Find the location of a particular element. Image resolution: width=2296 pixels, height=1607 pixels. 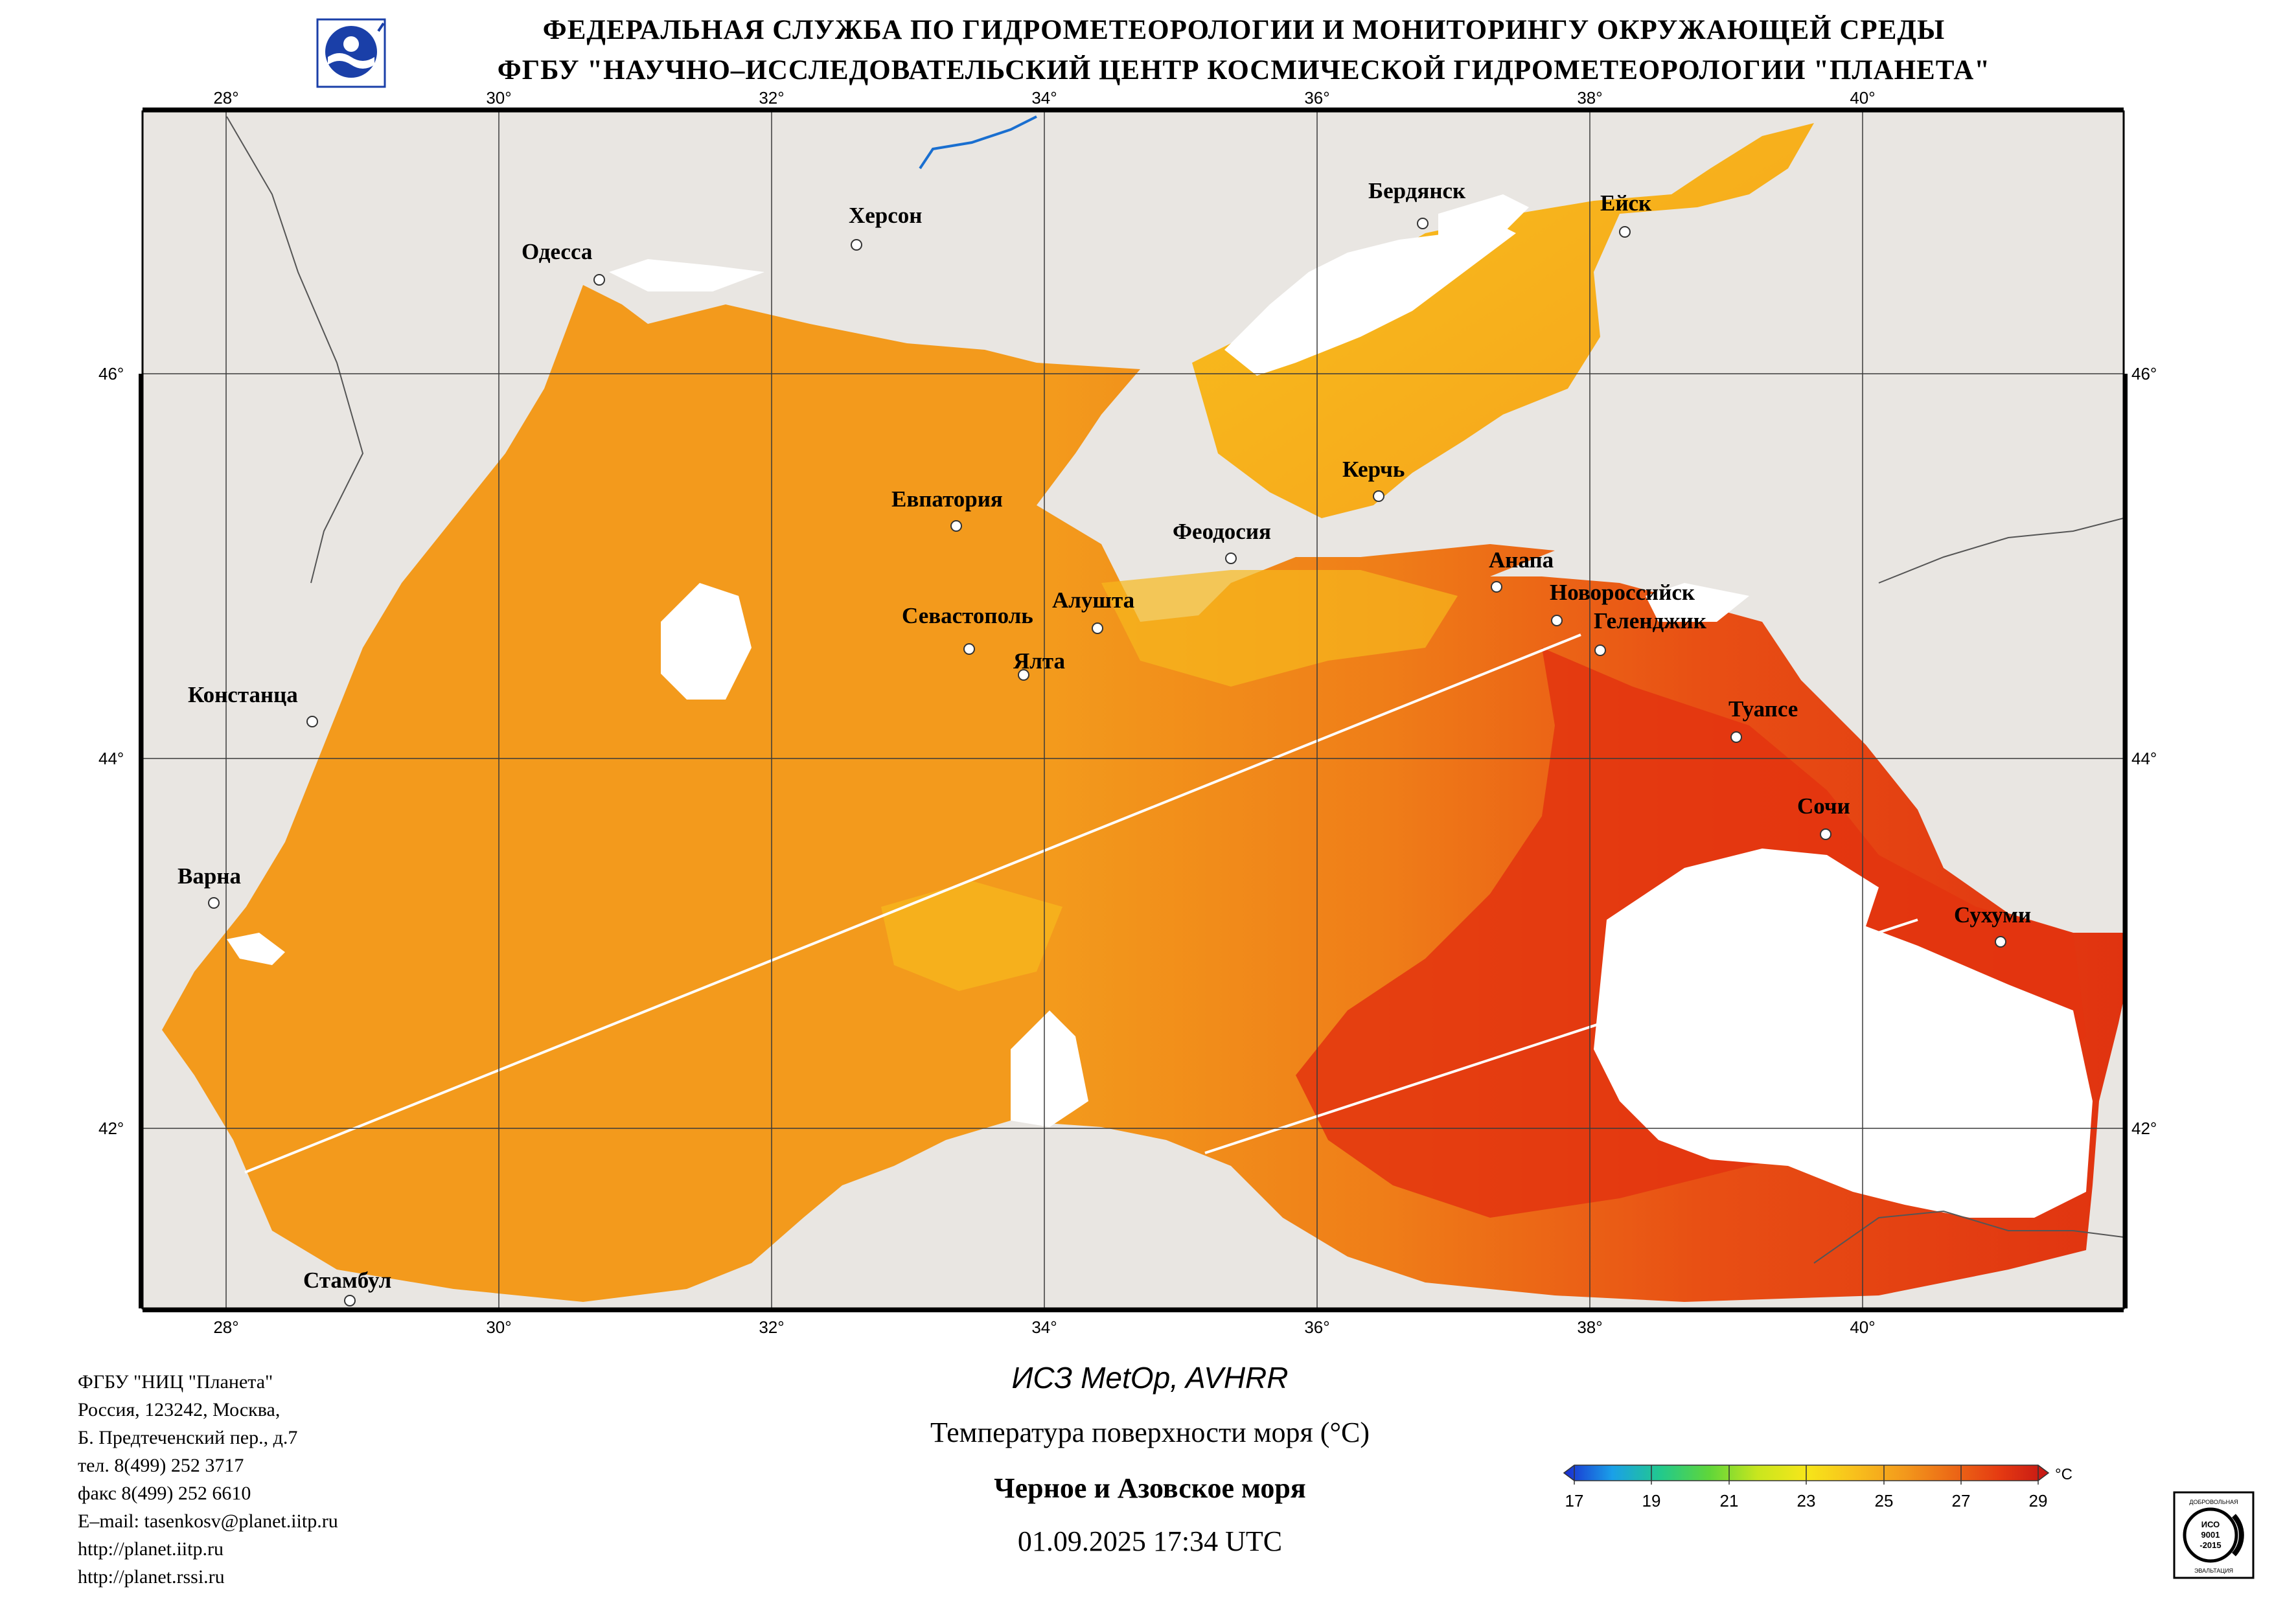

city-label-anapa: Анапа is located at coordinates (1522, 560).